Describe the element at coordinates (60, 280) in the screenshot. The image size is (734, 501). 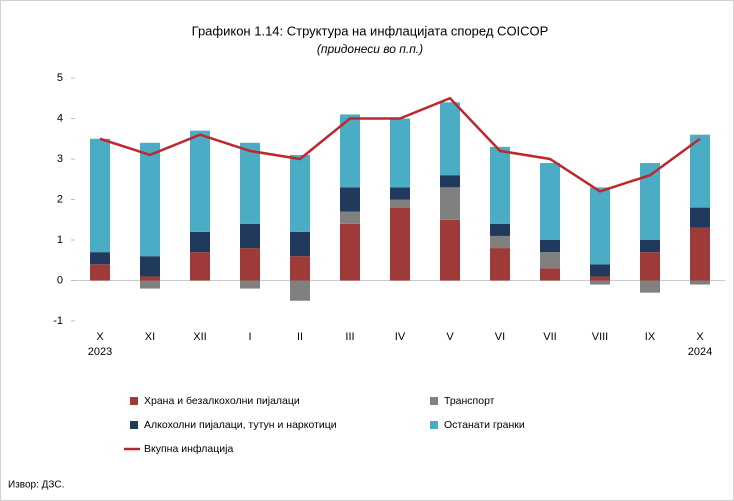
I see `y-tick-label: 0` at that location.